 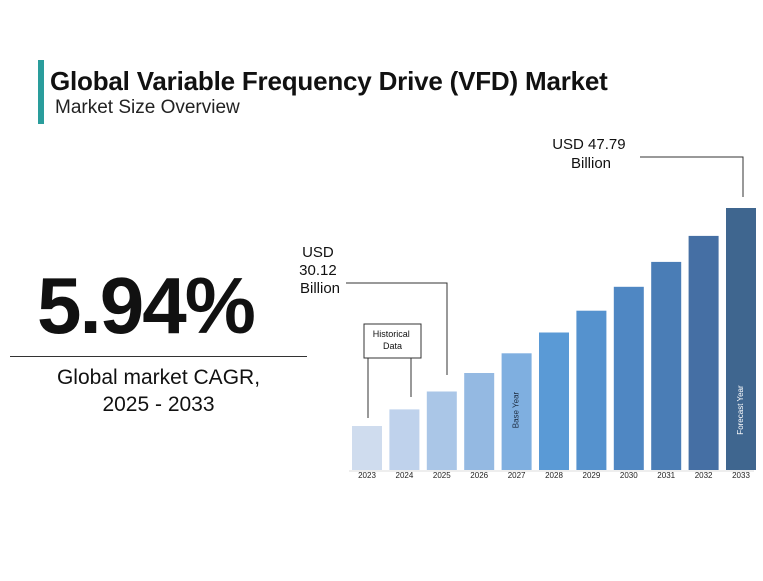 I want to click on bar-2024, so click(x=404, y=439).